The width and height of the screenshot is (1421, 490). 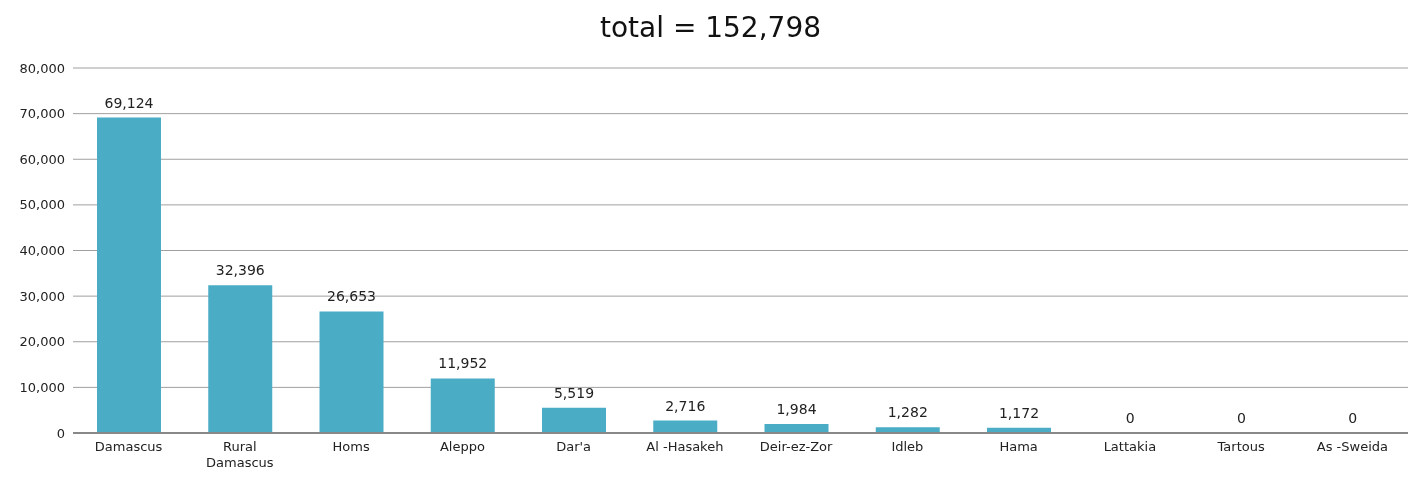 I want to click on data-label: 5,519, so click(x=574, y=392).